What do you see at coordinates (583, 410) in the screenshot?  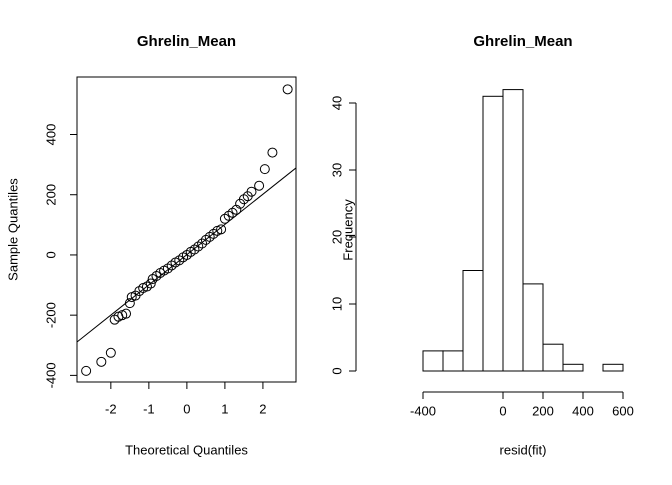 I see `x-tick-label: 400` at bounding box center [583, 410].